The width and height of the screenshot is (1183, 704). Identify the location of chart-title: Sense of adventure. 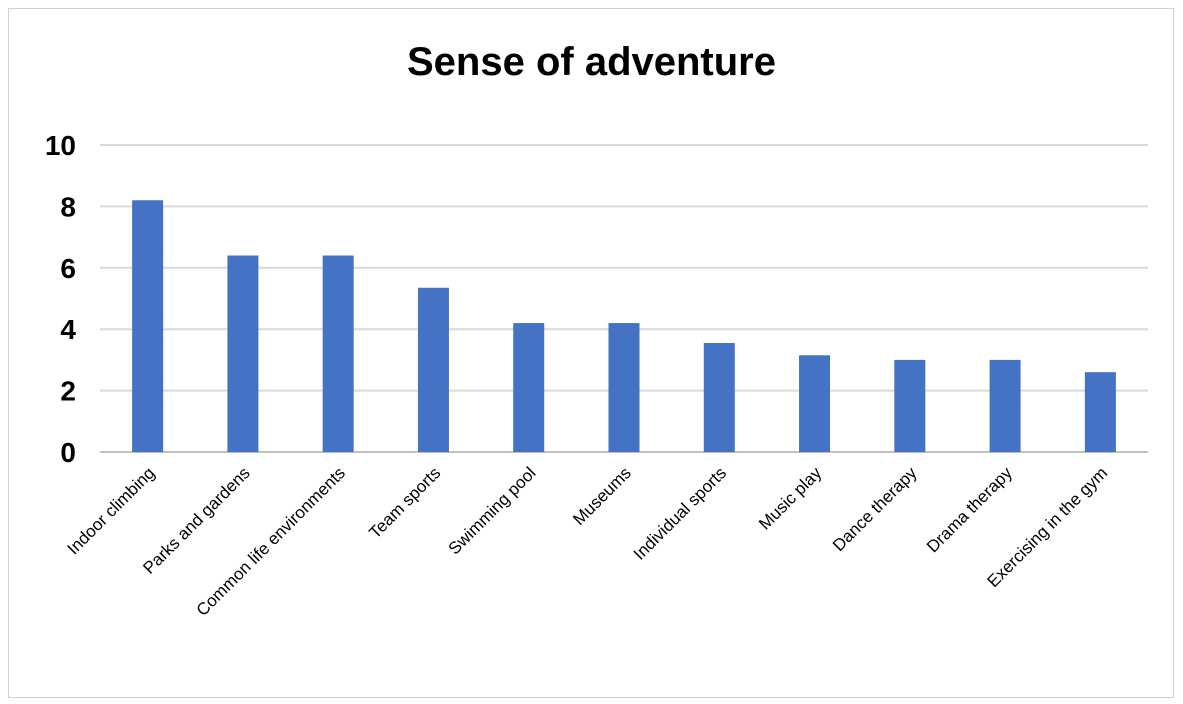
(591, 62).